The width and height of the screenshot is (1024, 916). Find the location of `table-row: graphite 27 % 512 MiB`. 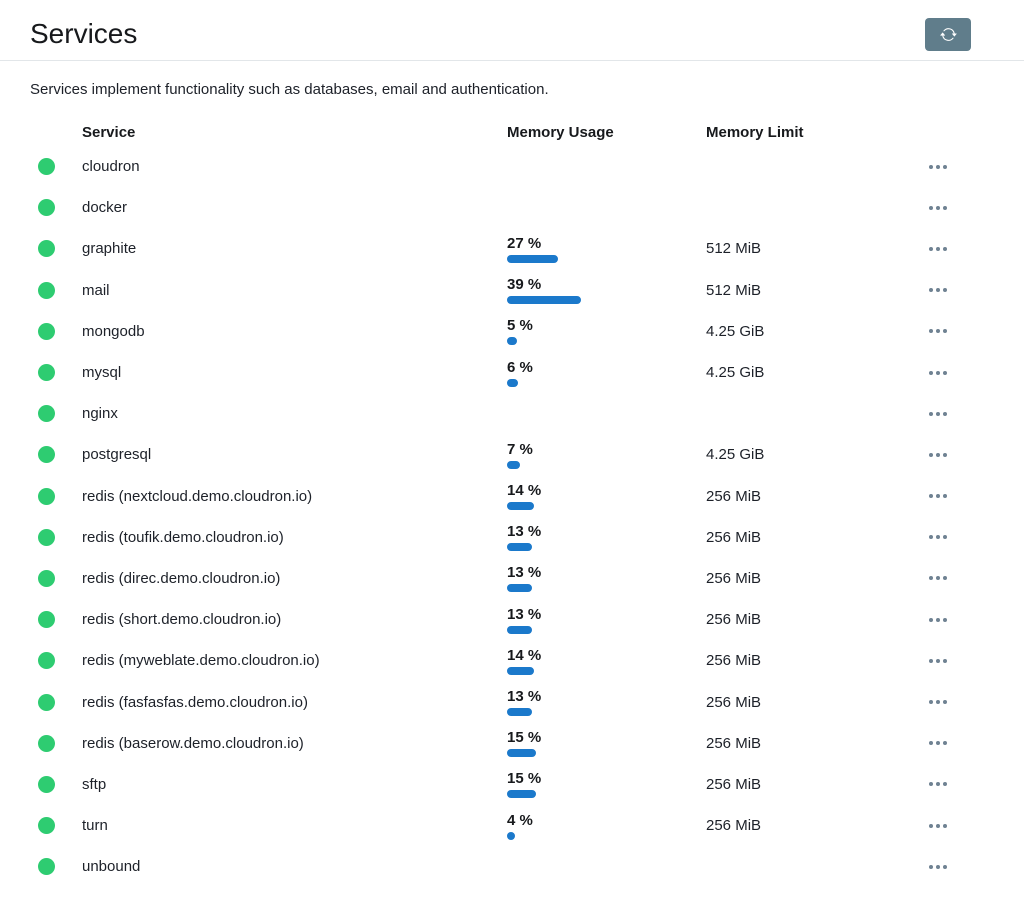

table-row: graphite 27 % 512 MiB is located at coordinates (512, 248).